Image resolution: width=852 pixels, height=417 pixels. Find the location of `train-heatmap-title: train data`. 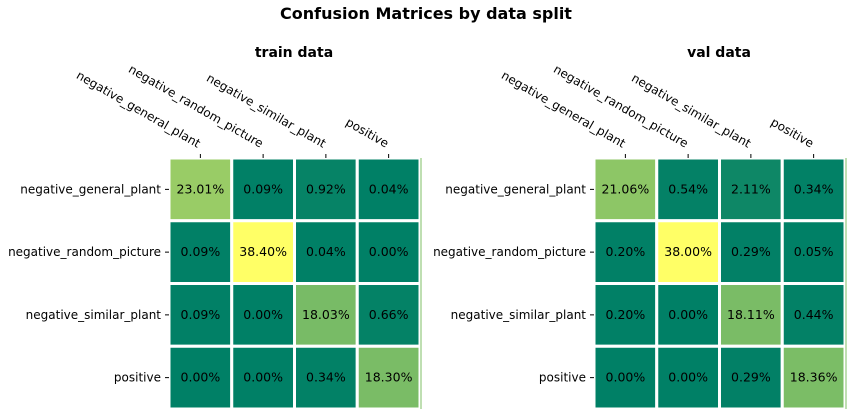

train-heatmap-title: train data is located at coordinates (294, 53).